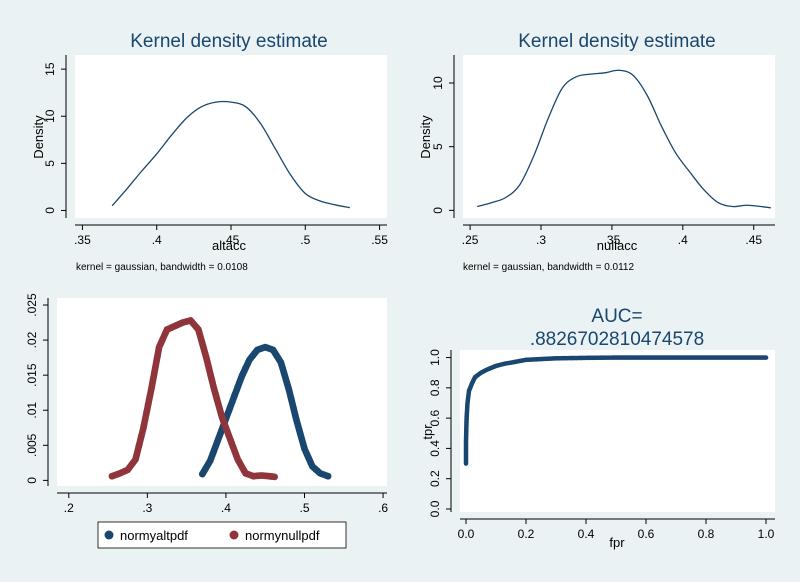  What do you see at coordinates (50, 116) in the screenshot?
I see `y-tick-label-altacc: 10` at bounding box center [50, 116].